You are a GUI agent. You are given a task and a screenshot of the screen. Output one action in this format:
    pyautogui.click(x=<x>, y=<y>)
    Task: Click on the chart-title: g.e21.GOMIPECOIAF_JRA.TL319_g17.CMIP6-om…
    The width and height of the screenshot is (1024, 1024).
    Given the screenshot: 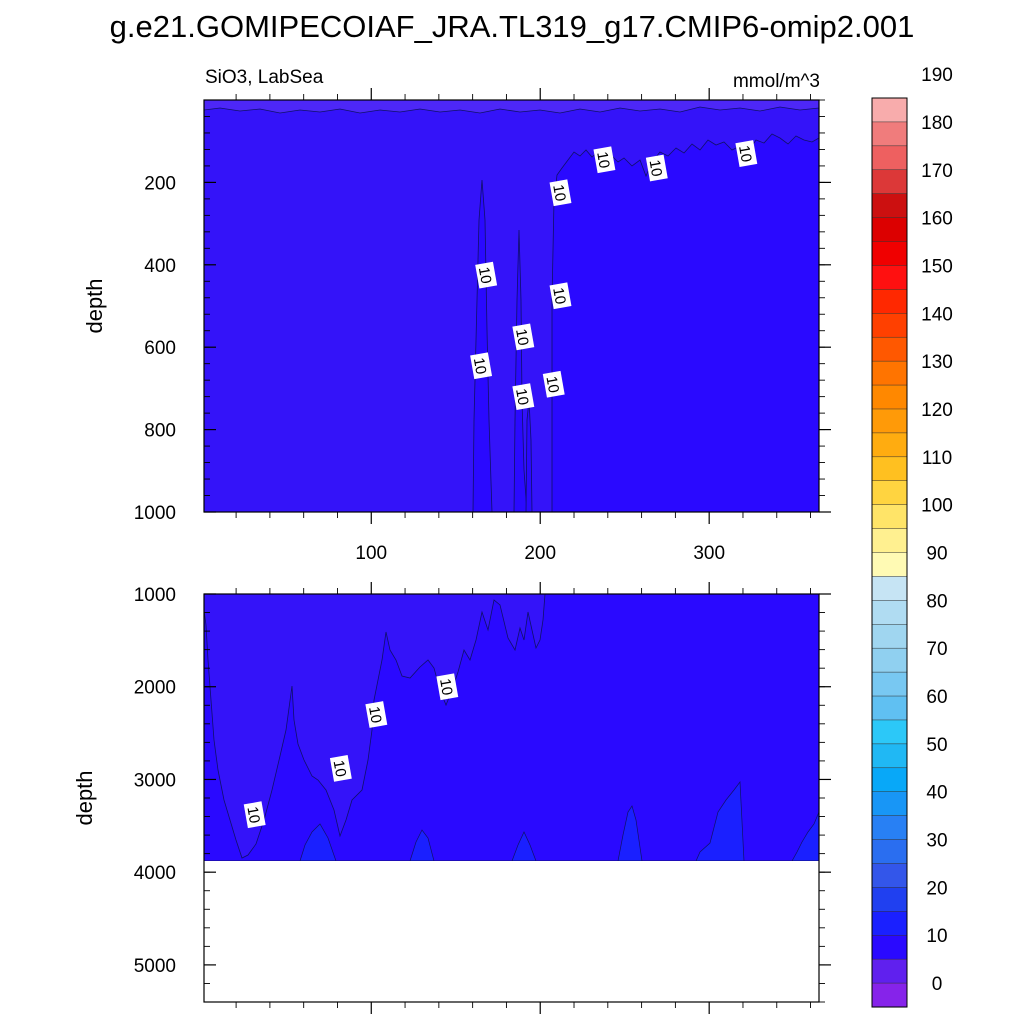 What is the action you would take?
    pyautogui.click(x=512, y=26)
    